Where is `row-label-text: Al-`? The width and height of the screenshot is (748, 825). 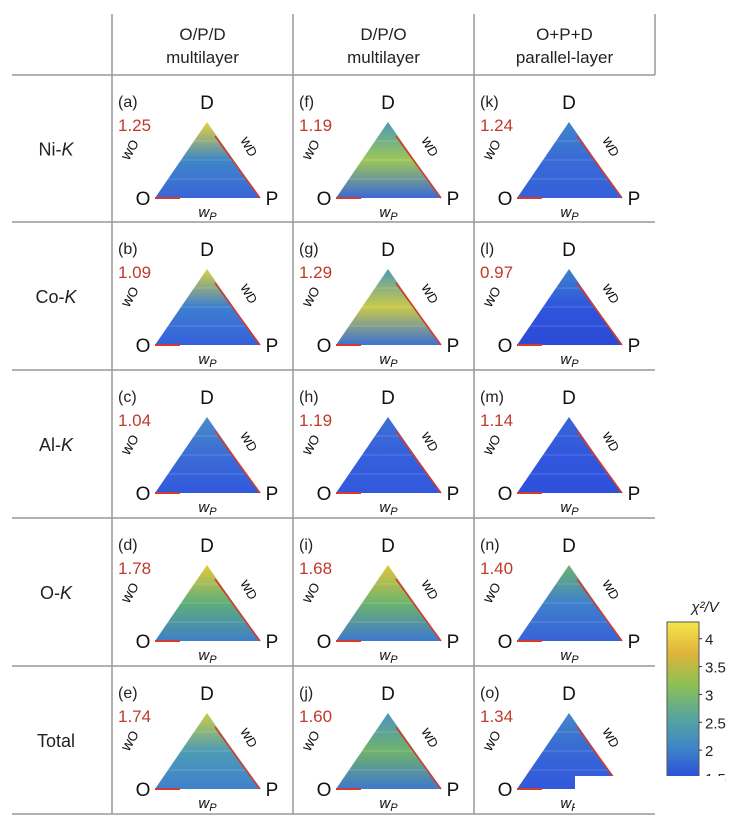 row-label-text: Al- is located at coordinates (50, 445).